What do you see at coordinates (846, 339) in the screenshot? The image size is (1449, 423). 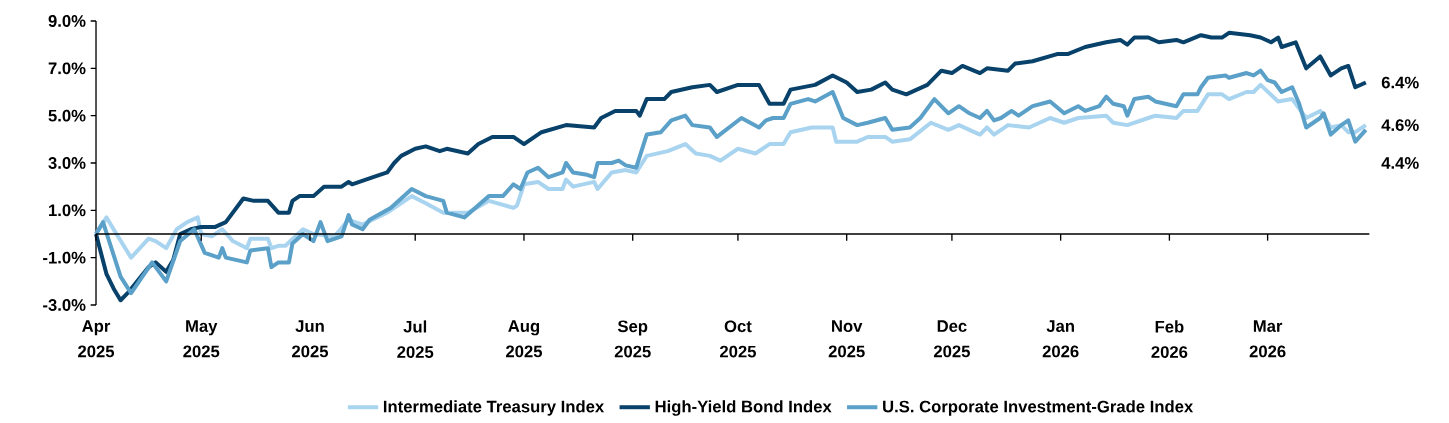 I see `x-tick-label: Nov 2025` at bounding box center [846, 339].